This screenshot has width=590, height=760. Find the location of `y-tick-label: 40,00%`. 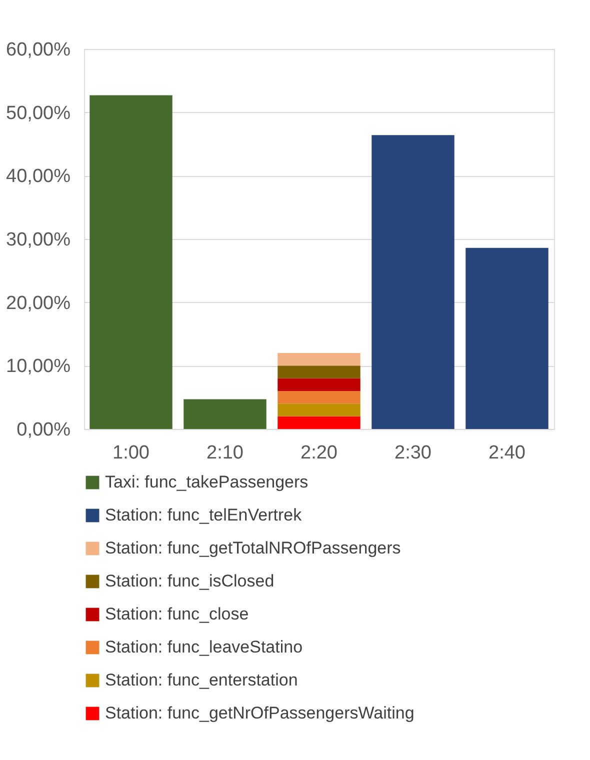

y-tick-label: 40,00% is located at coordinates (38, 177).